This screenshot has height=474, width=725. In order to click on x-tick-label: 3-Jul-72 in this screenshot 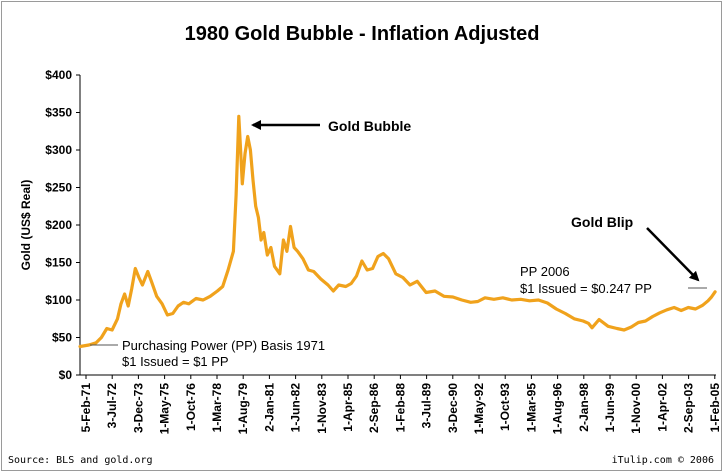, I will do `click(112, 406)`.